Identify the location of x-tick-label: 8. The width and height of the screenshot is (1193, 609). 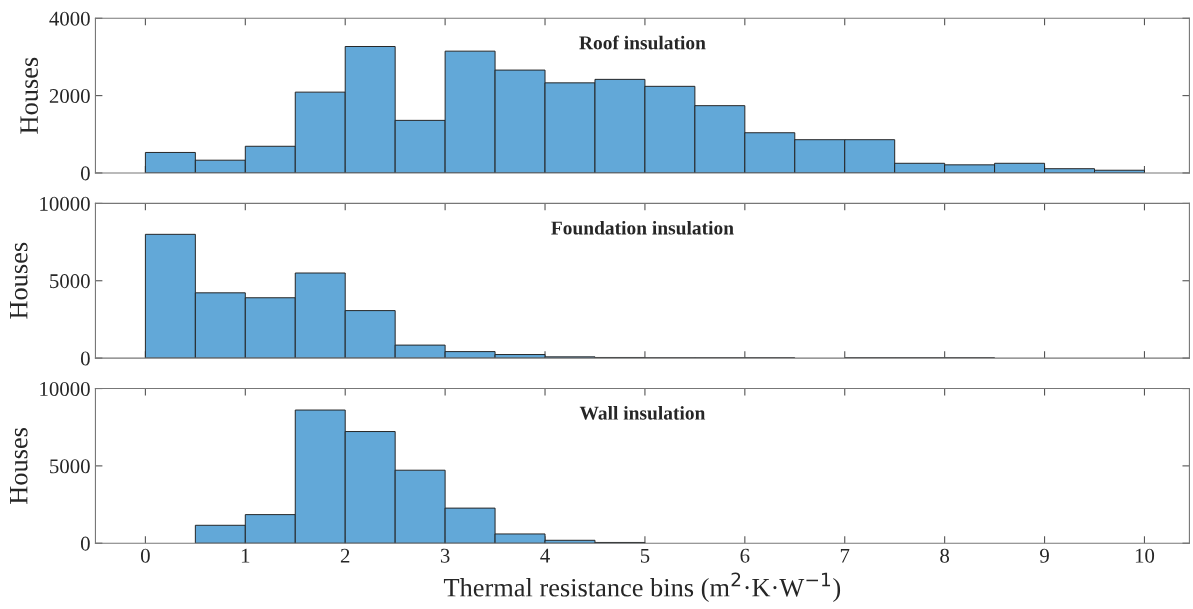
(945, 555).